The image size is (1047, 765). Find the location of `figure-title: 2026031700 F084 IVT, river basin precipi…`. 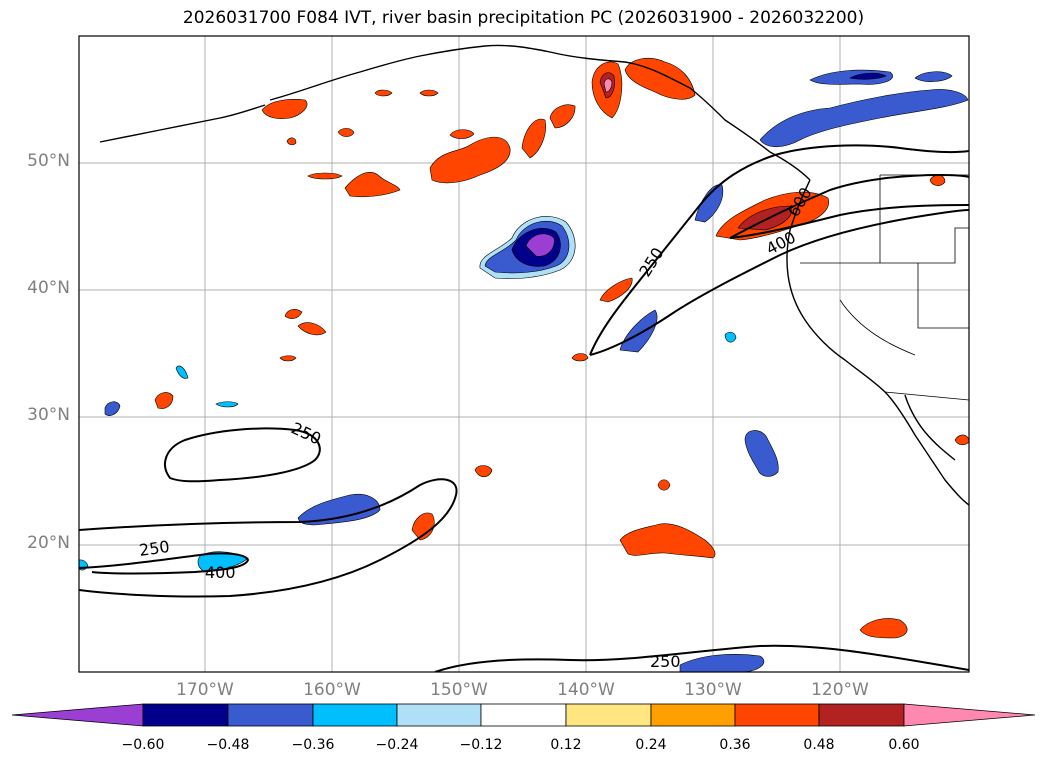

figure-title: 2026031700 F084 IVT, river basin precipi… is located at coordinates (523, 18).